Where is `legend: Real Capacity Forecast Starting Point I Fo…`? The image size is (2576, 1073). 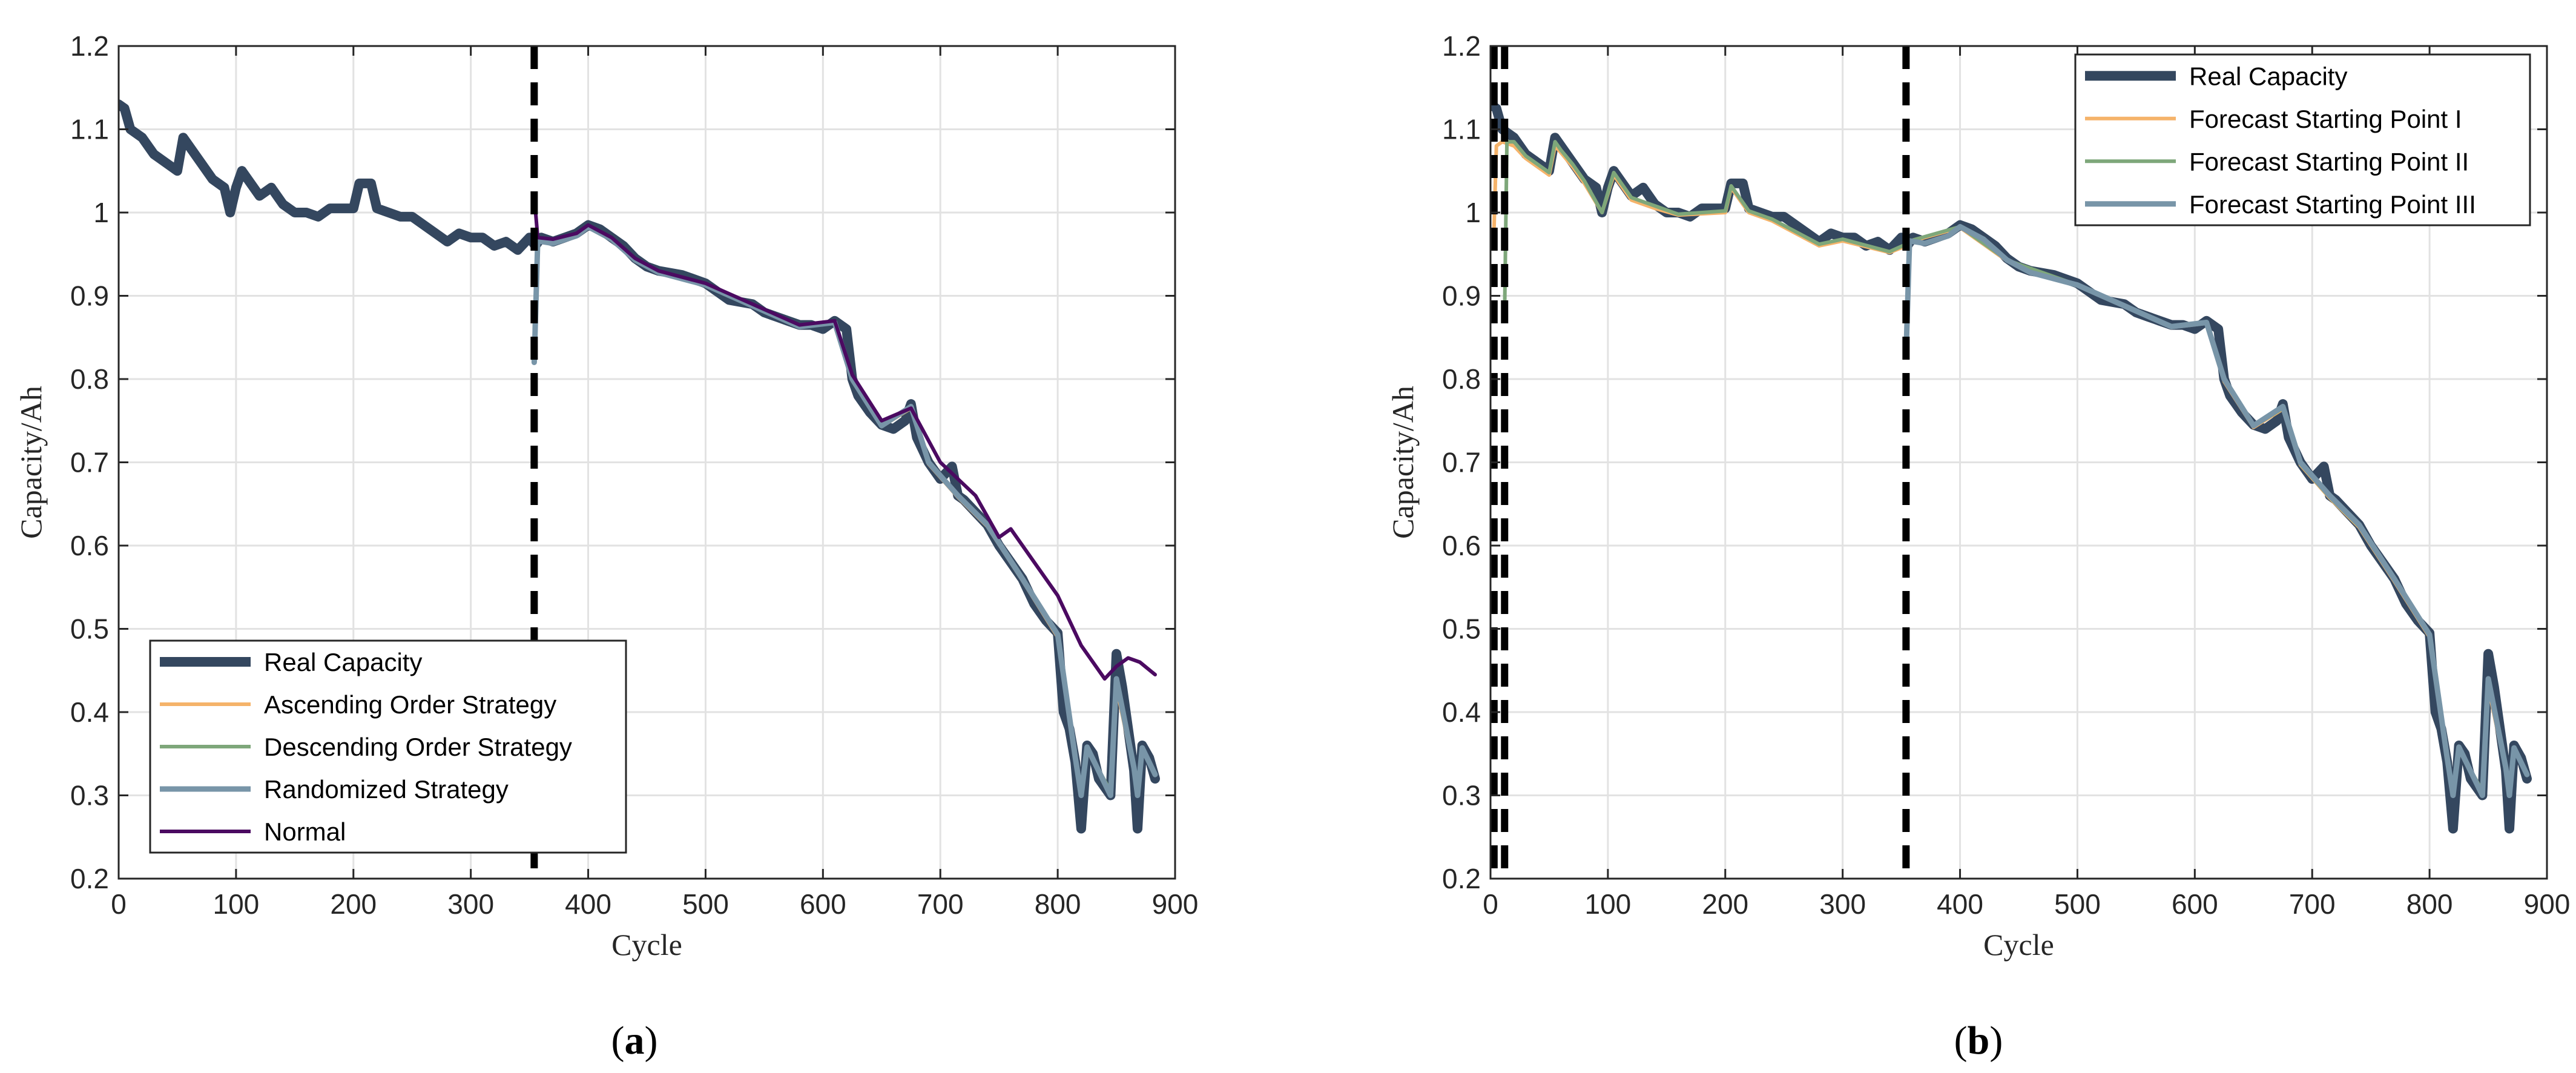 legend: Real Capacity Forecast Starting Point I Fo… is located at coordinates (2302, 139).